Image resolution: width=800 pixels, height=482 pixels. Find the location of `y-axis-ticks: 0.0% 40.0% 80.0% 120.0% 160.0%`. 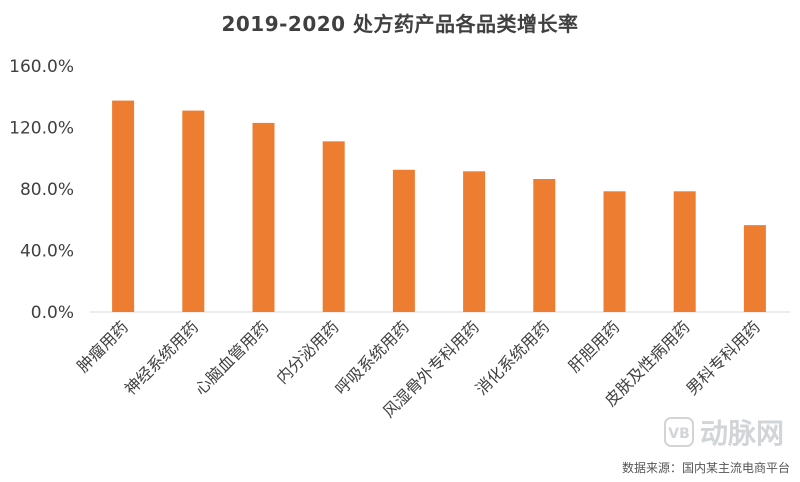

y-axis-ticks: 0.0% 40.0% 80.0% 120.0% 160.0% is located at coordinates (41, 190).